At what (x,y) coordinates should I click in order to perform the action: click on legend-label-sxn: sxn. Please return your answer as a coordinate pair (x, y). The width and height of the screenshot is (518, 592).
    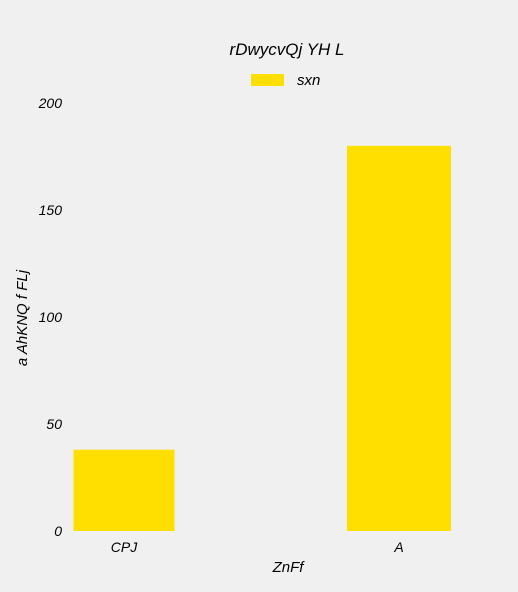
    Looking at the image, I should click on (308, 80).